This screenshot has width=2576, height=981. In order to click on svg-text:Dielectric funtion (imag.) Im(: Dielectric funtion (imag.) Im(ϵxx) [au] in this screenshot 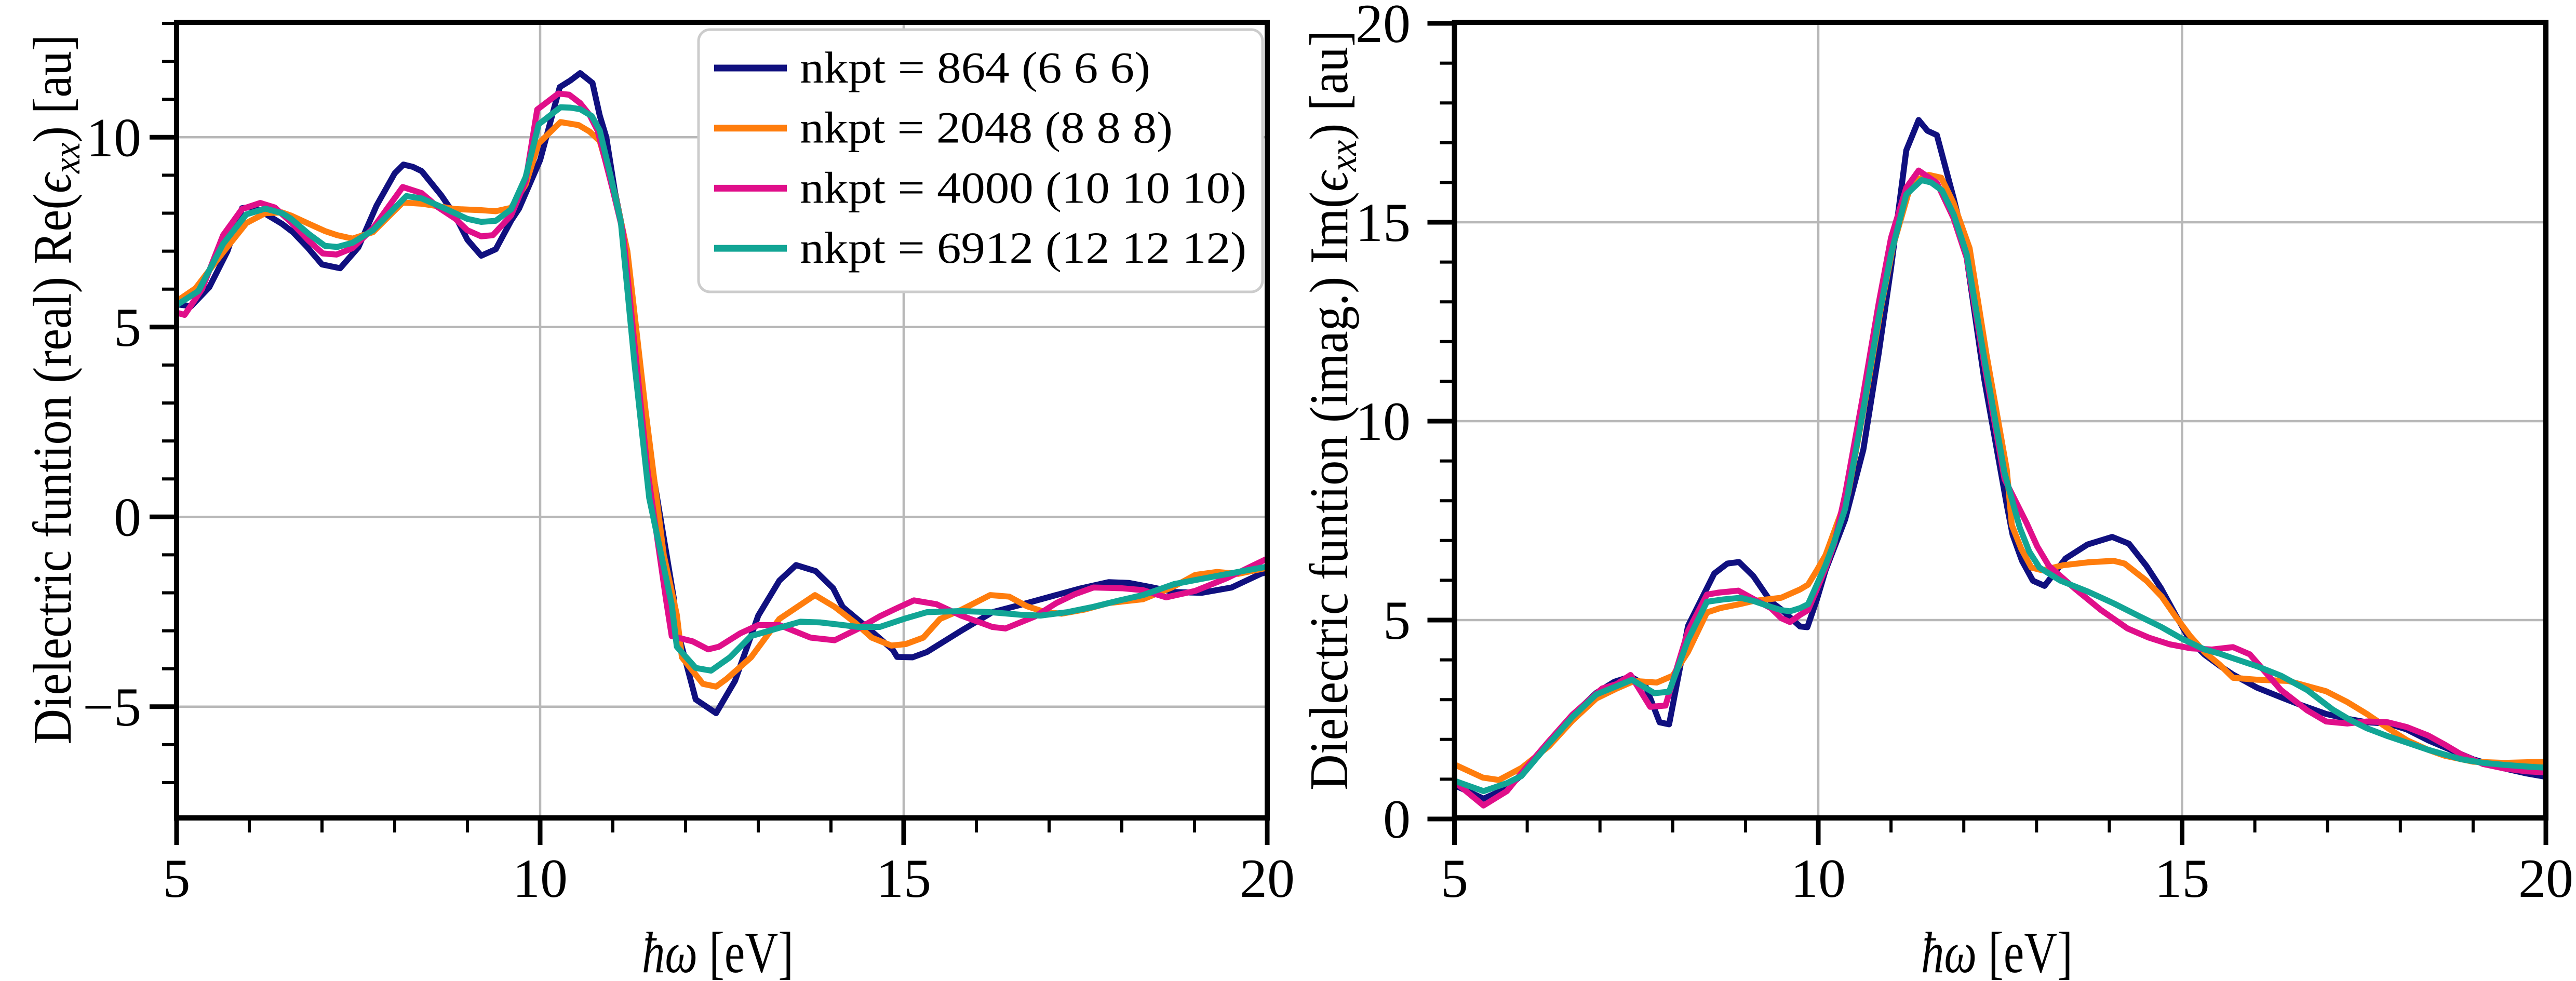, I will do `click(1332, 410)`.